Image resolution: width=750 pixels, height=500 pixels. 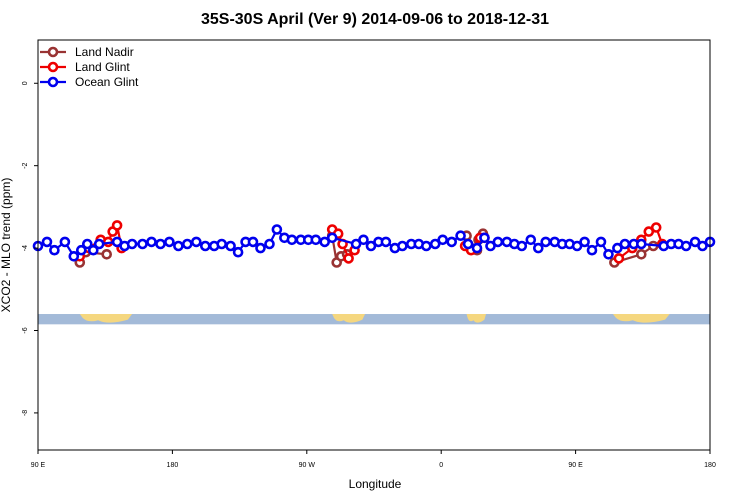 I want to click on y-axis-label: XCO2 - MLO trend (ppm), so click(x=6, y=245).